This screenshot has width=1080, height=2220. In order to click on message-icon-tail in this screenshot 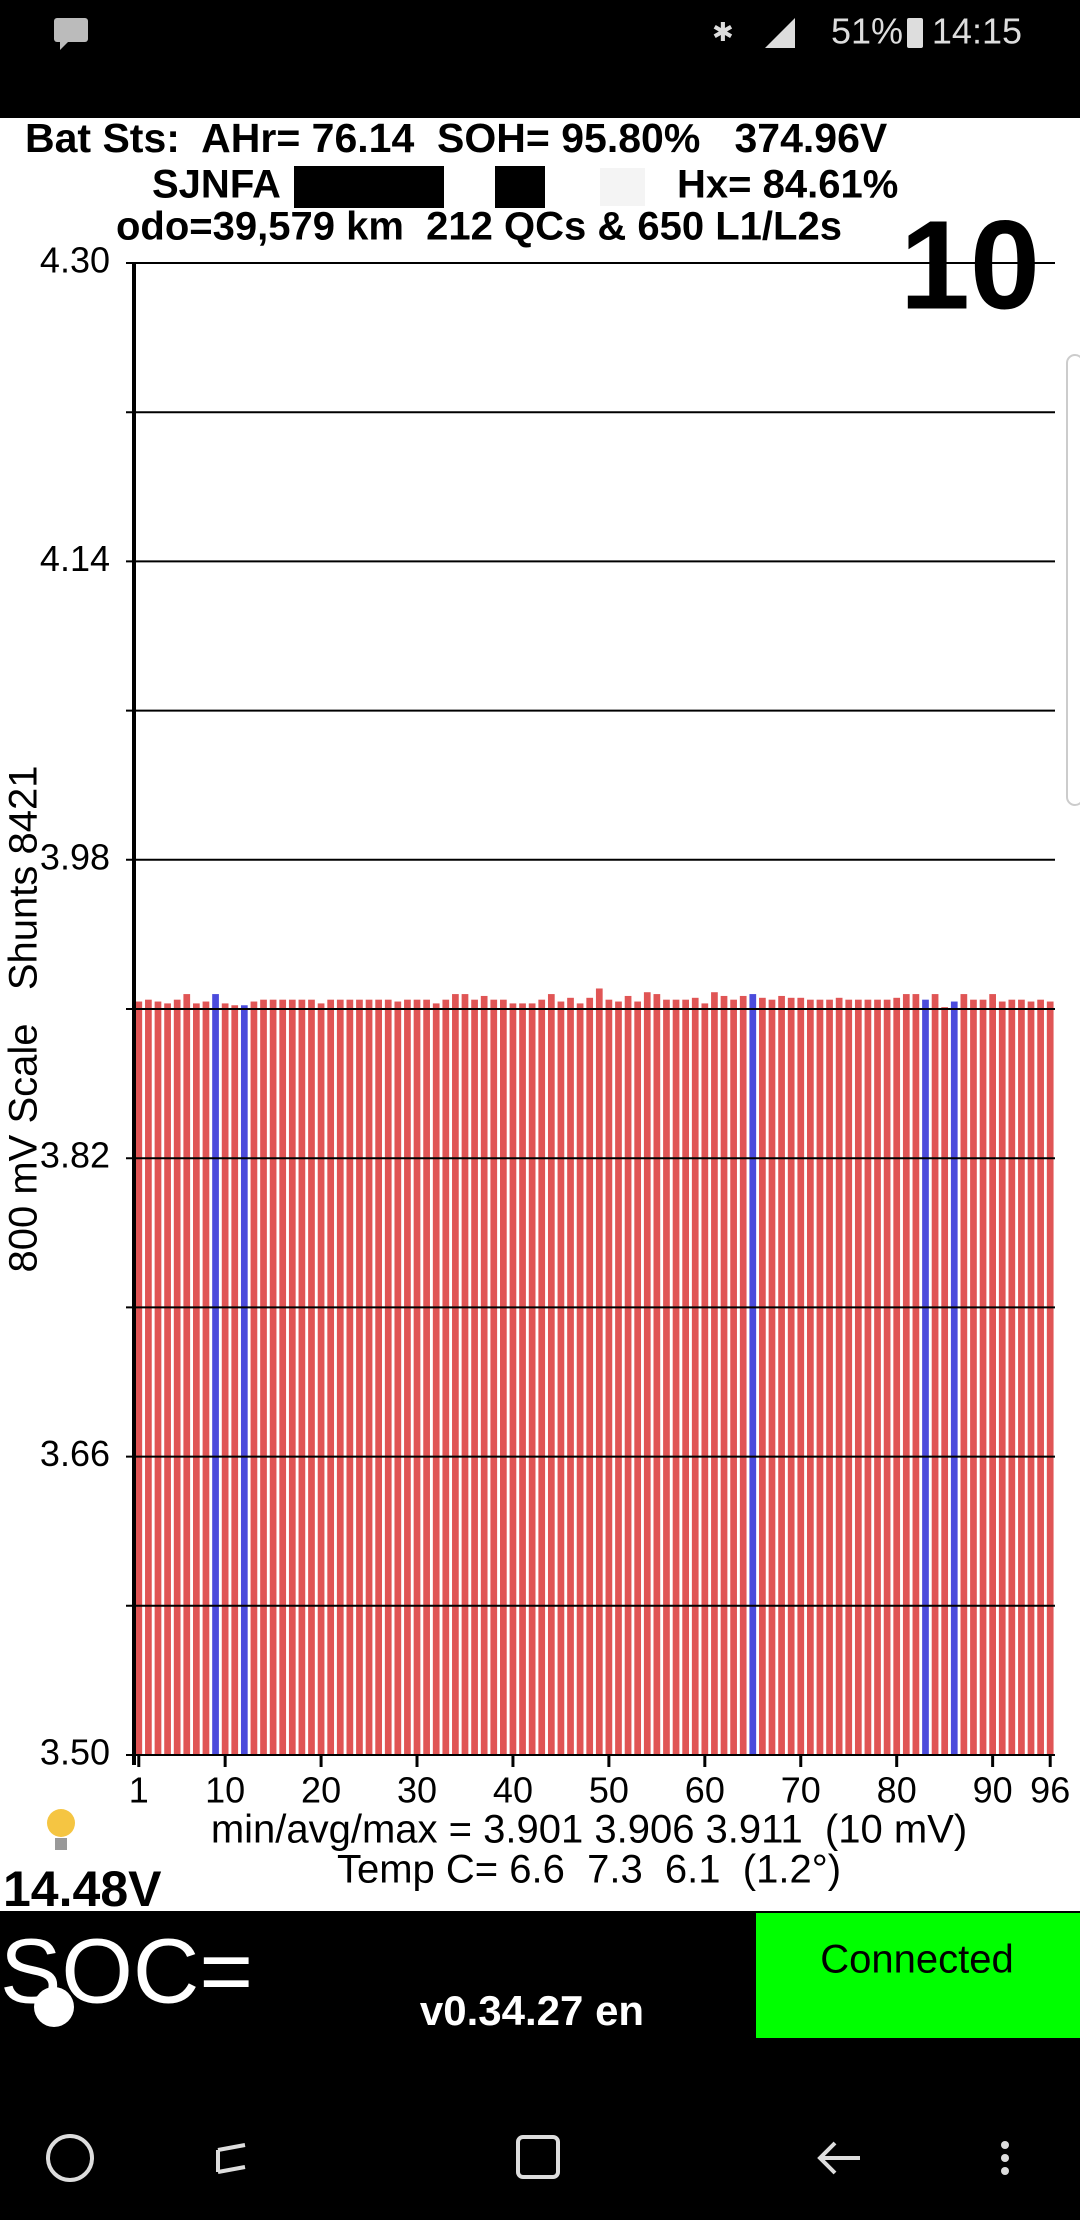, I will do `click(64, 46)`.